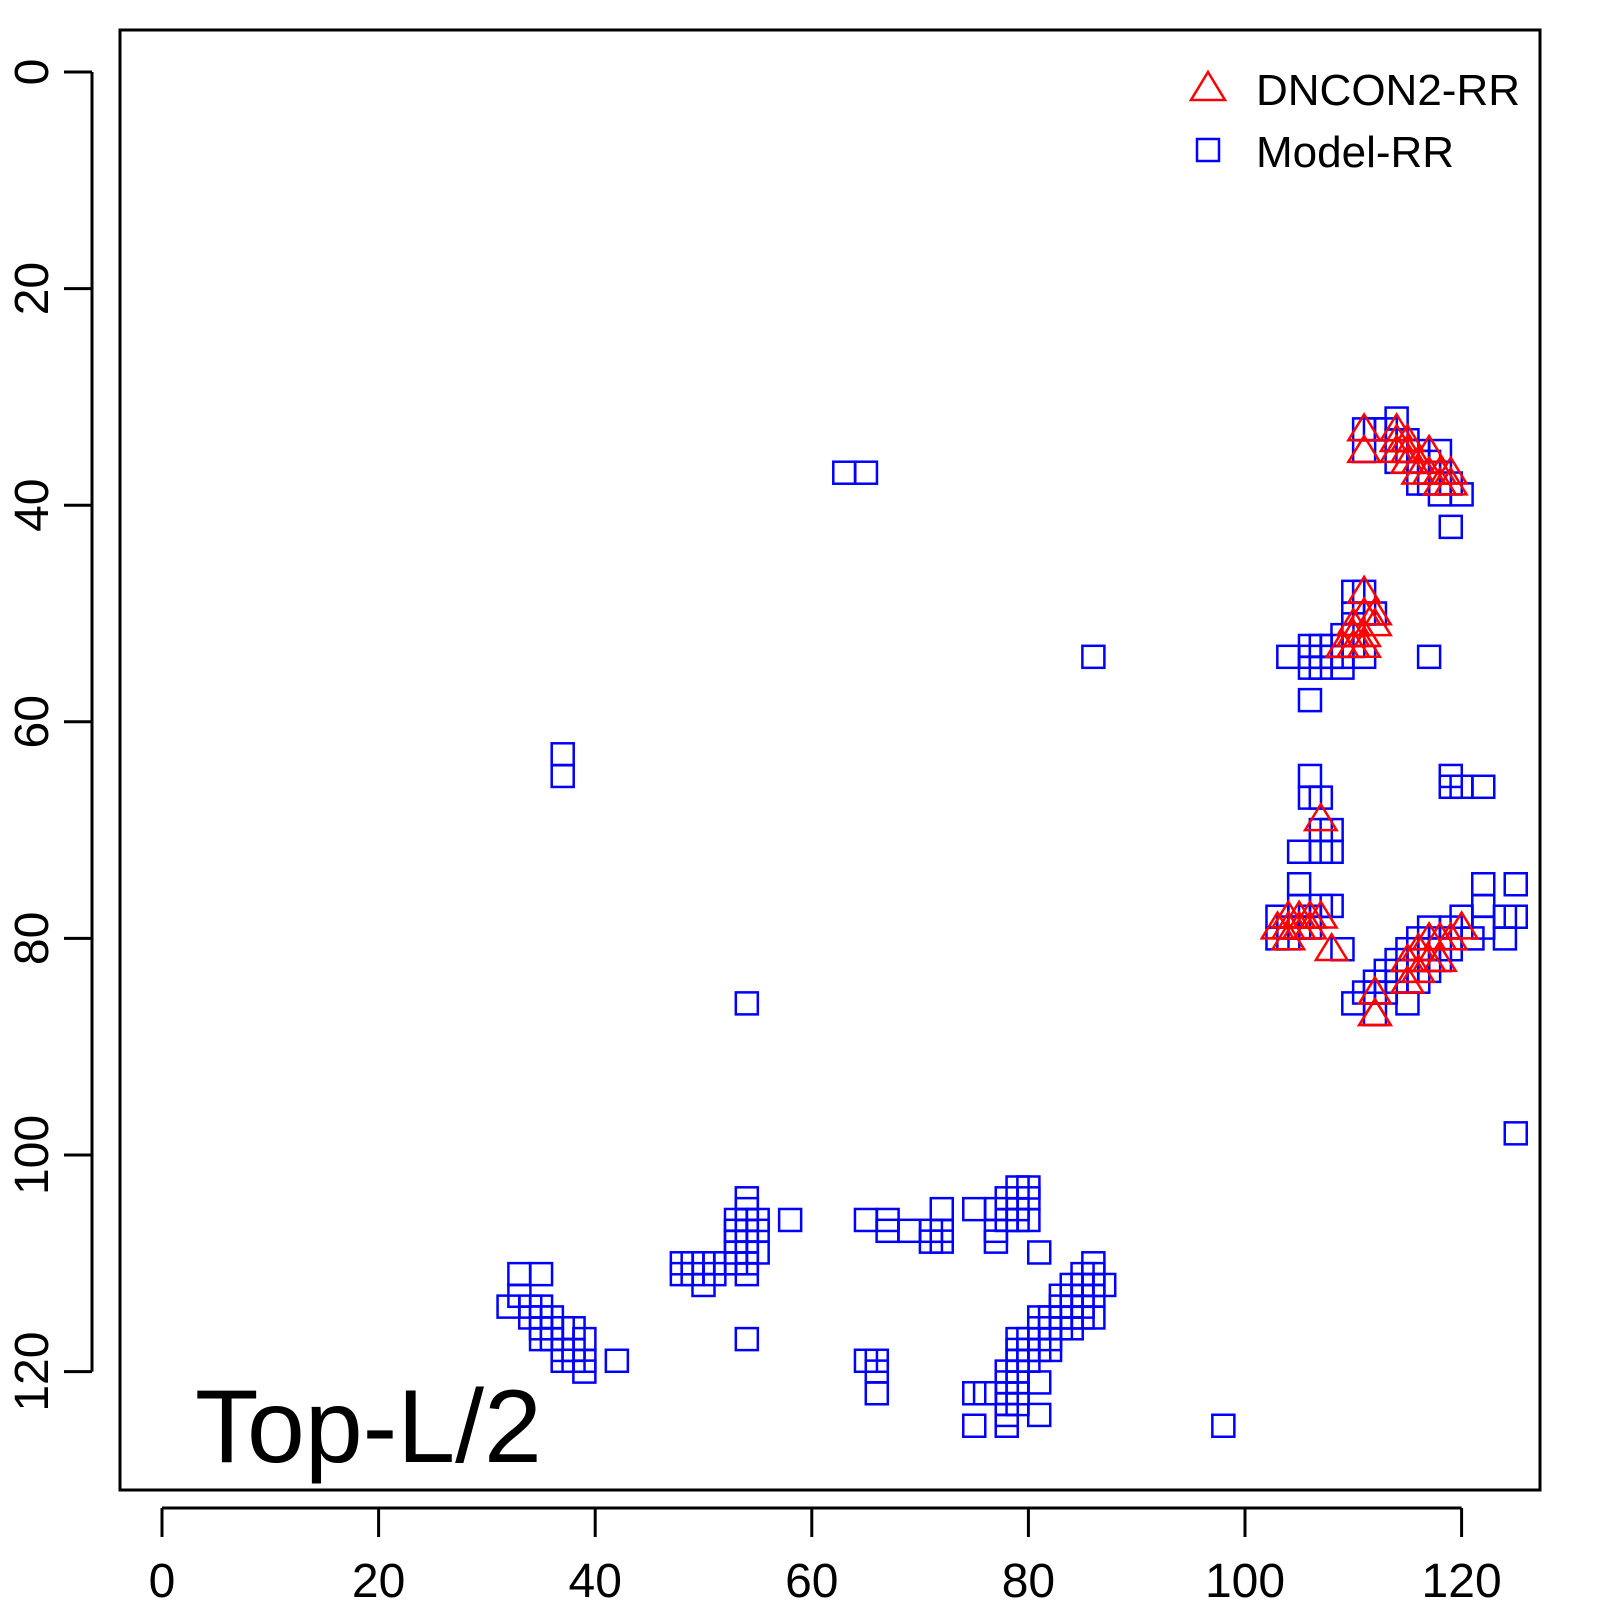 The width and height of the screenshot is (1600, 1600). Describe the element at coordinates (378, 1577) in the screenshot. I see `x-tick-label: 20` at that location.